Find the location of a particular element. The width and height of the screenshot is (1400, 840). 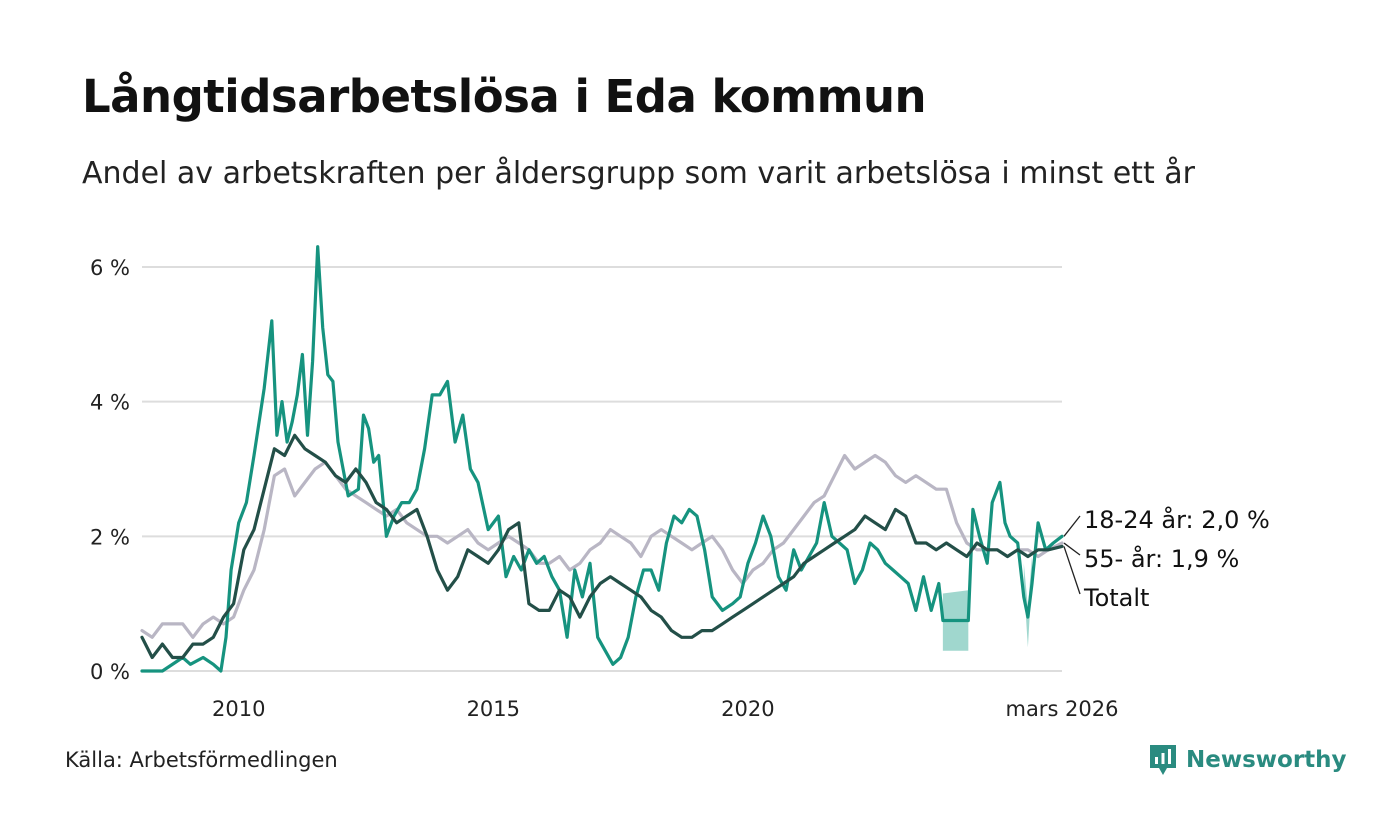

label-total: Totalt is located at coordinates (1116, 598).